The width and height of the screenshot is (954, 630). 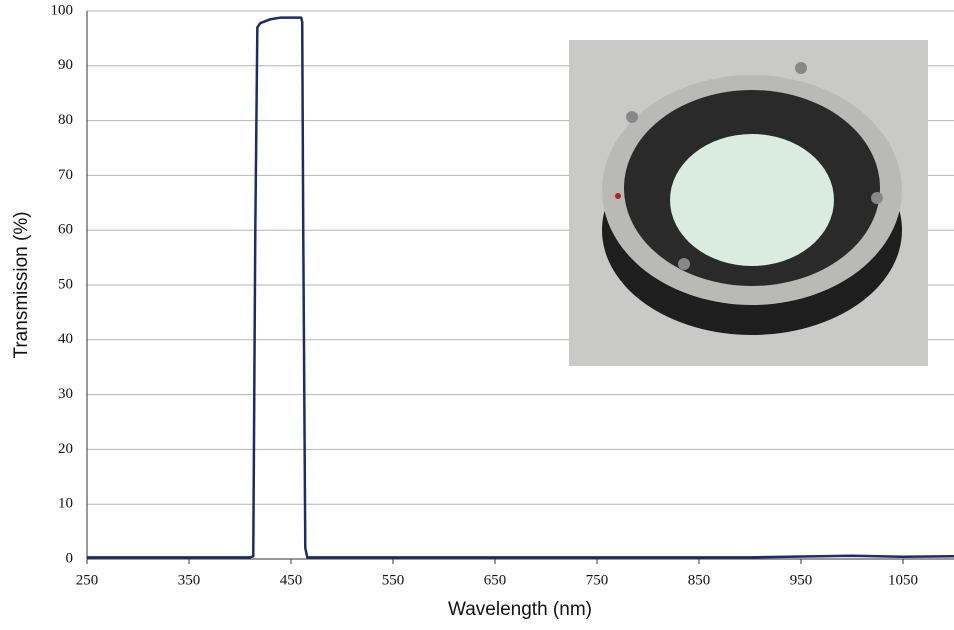 What do you see at coordinates (65, 120) in the screenshot?
I see `y-tick-label: 80` at bounding box center [65, 120].